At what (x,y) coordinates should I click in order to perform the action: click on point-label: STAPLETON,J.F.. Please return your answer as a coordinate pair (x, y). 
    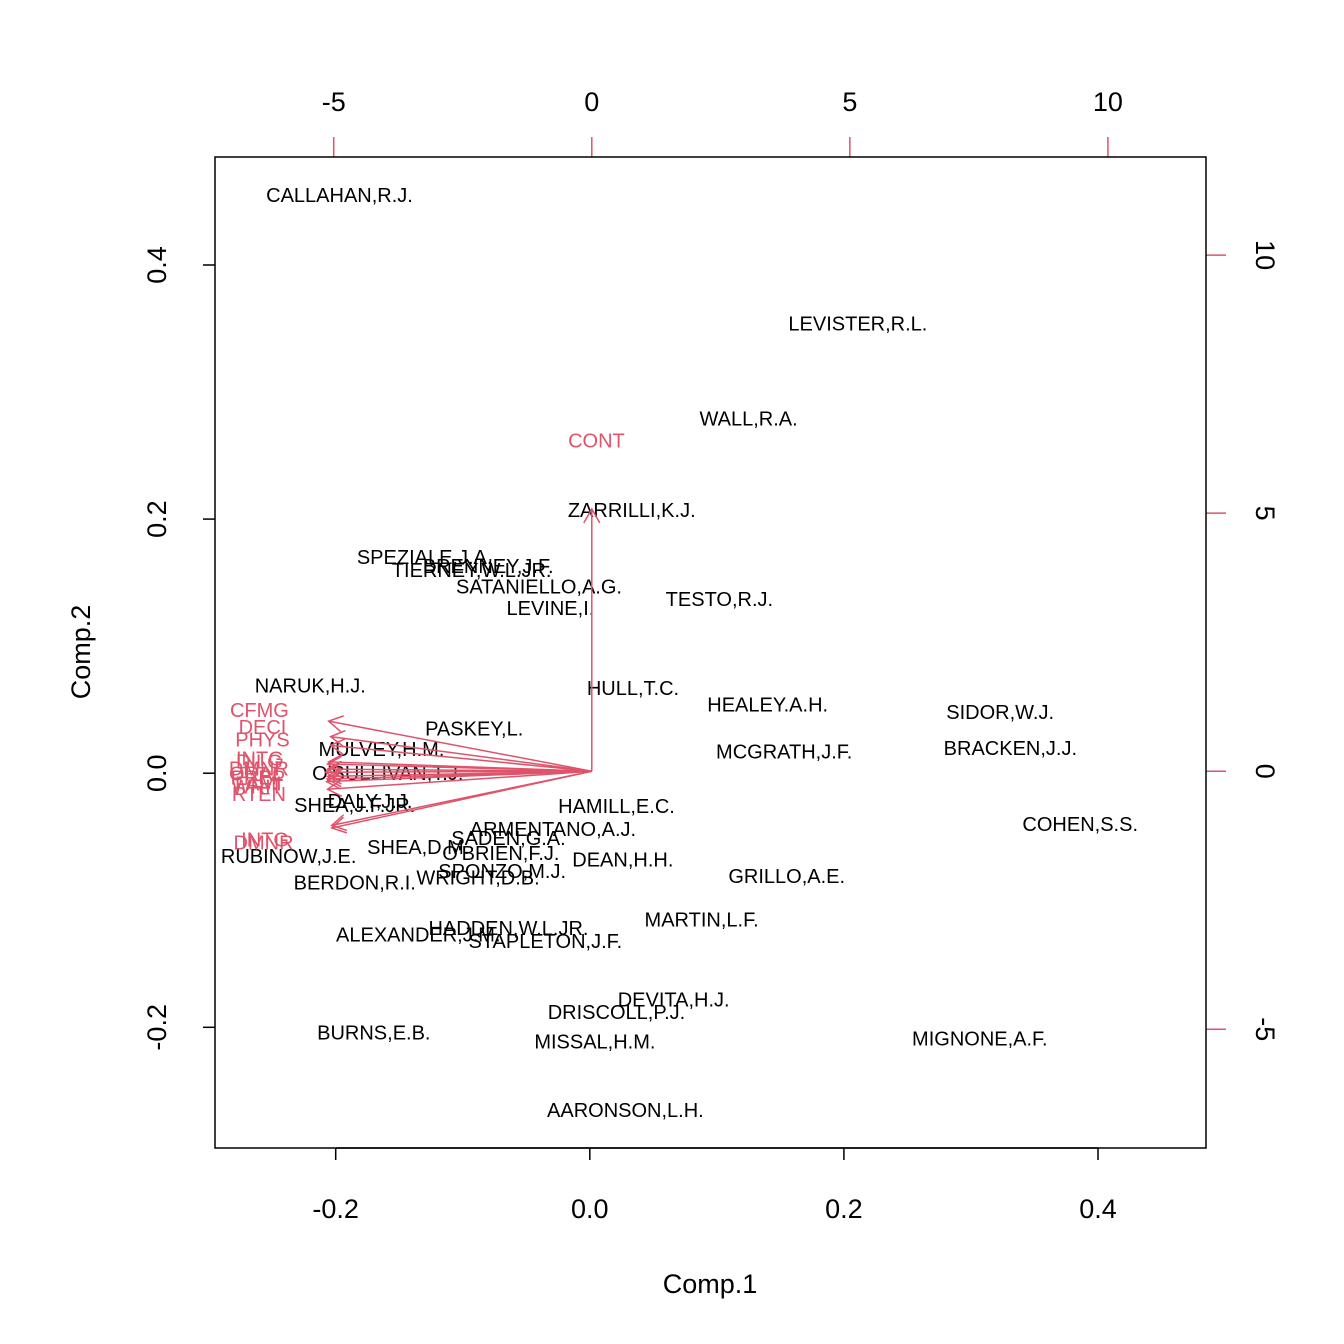
    Looking at the image, I should click on (545, 942).